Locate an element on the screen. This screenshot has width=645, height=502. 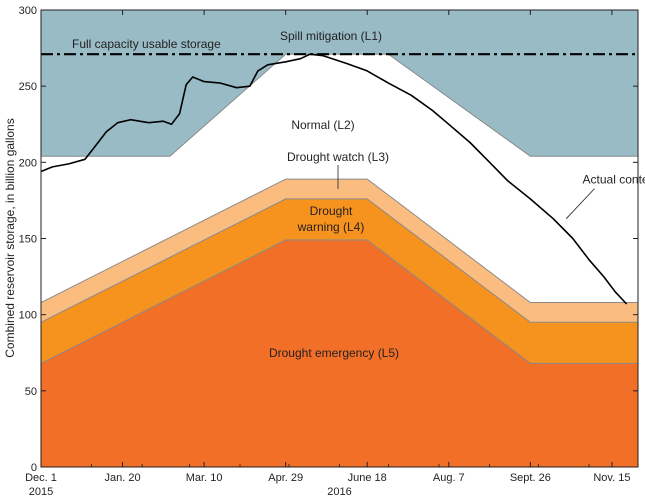
zone-label-warning: Drought is located at coordinates (331, 211).